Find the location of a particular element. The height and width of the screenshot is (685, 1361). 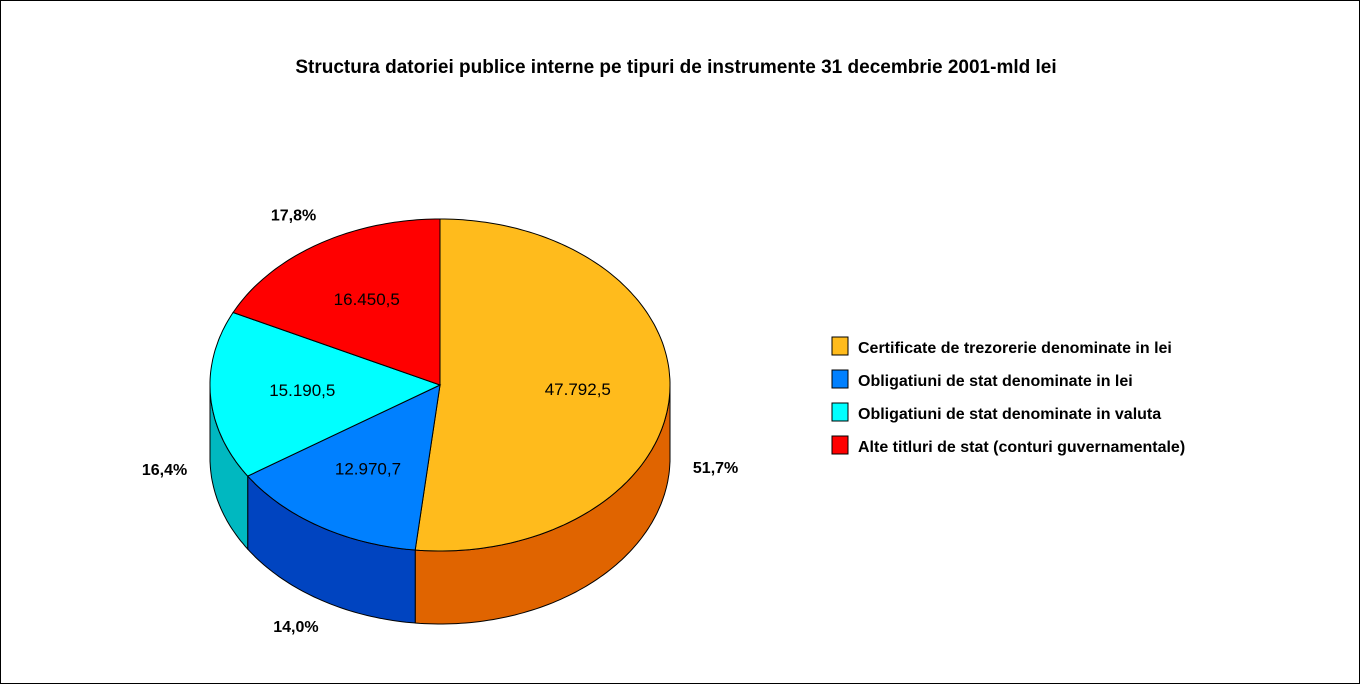

legend-label: Obligatiuni de stat denominate in valuta is located at coordinates (1009, 414).